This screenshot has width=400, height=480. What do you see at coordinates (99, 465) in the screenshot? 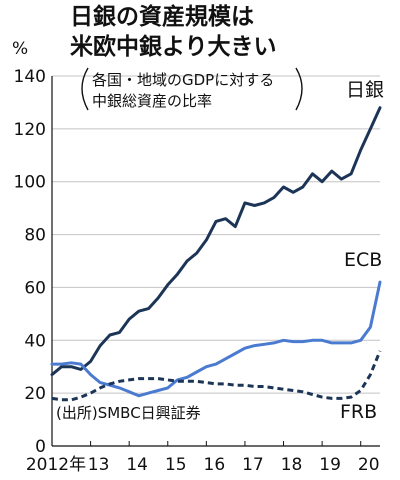
I see `x-tick-label: 13` at bounding box center [99, 465].